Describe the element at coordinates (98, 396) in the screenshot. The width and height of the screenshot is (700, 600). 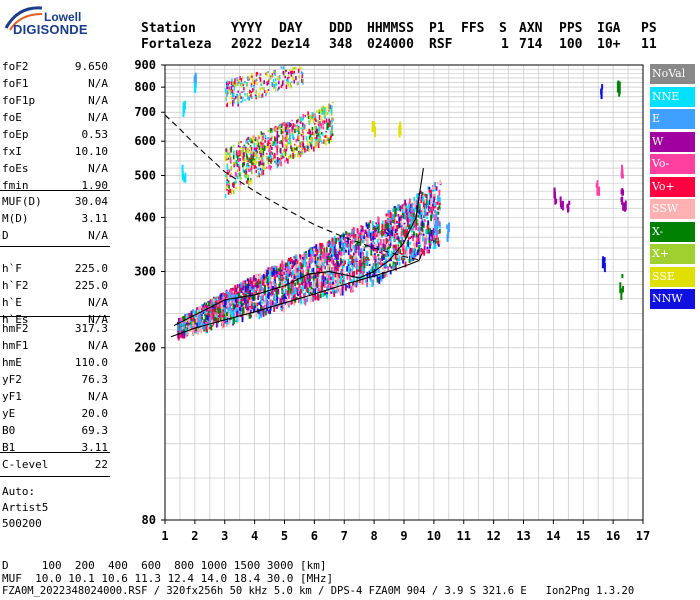
I see `param-value: N/A` at that location.